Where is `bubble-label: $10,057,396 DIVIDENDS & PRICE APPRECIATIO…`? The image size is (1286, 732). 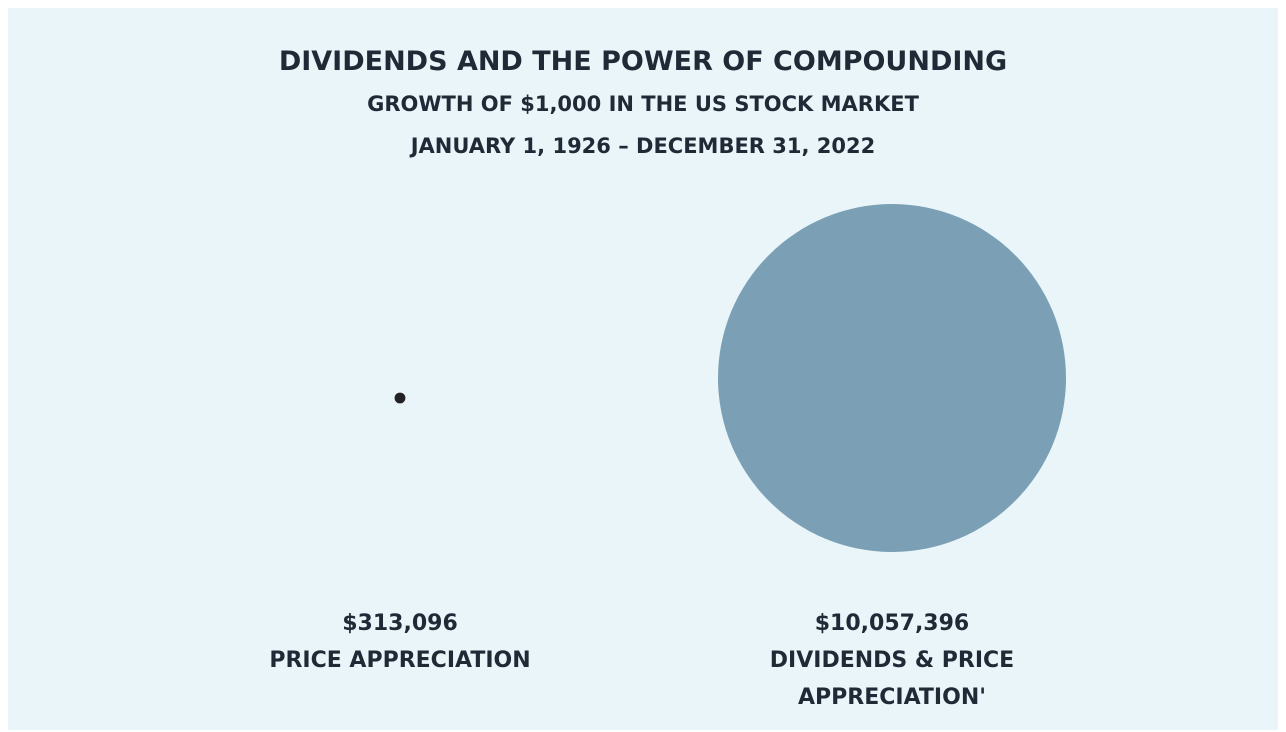
bubble-label: $10,057,396 DIVIDENDS & PRICE APPRECIATIO… is located at coordinates (892, 660).